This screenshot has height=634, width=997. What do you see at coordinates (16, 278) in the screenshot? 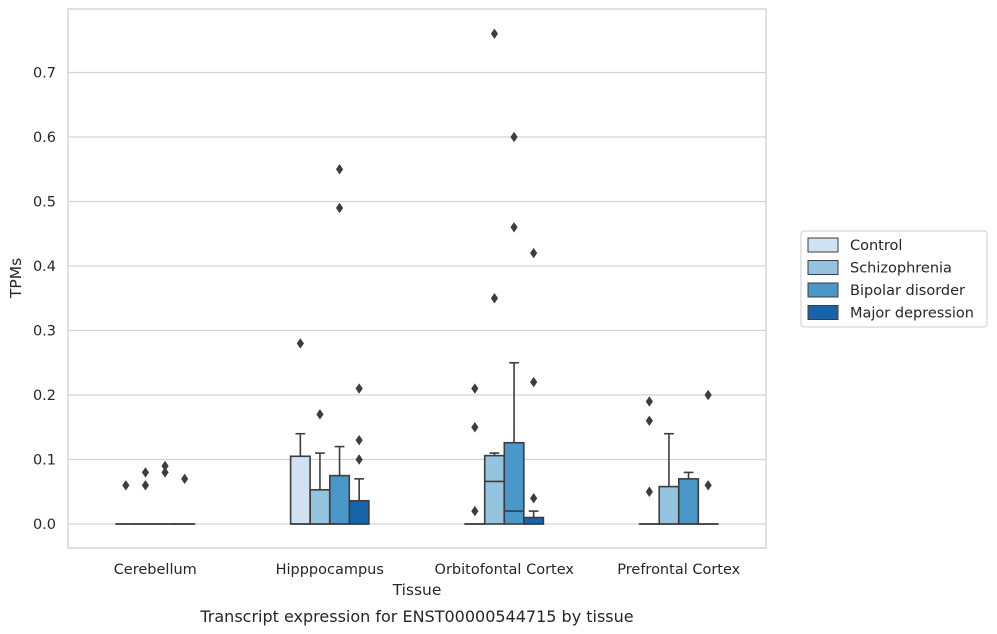
I see `y-axis-title: TPMs` at bounding box center [16, 278].